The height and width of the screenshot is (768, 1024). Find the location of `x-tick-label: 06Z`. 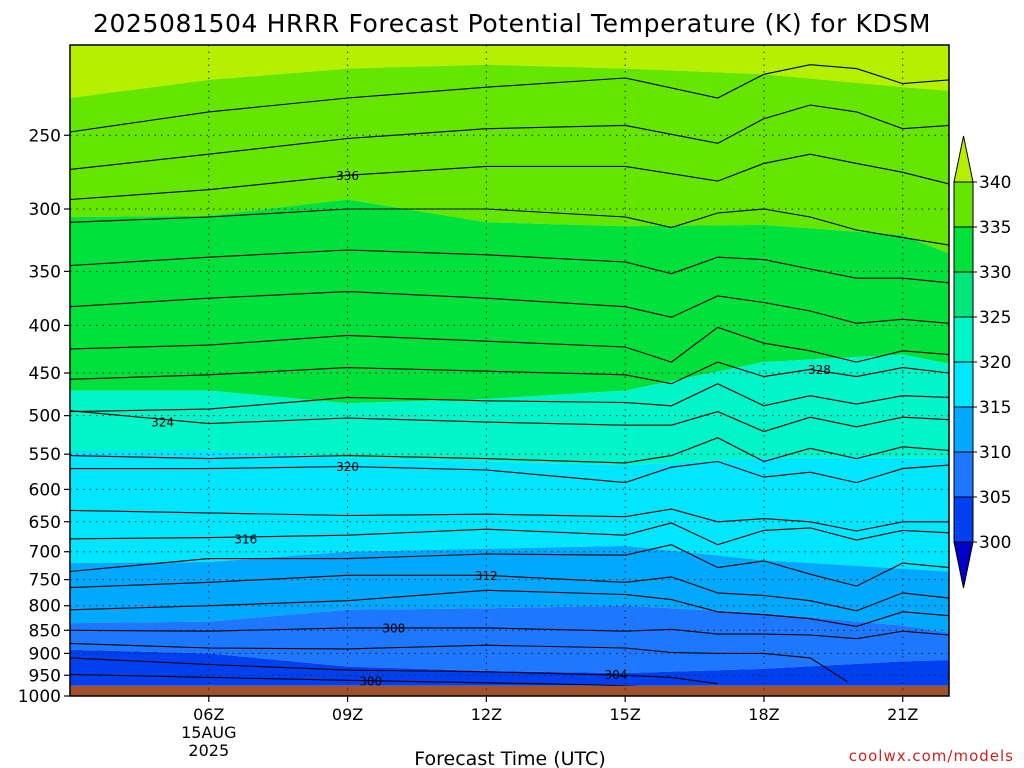

x-tick-label: 06Z is located at coordinates (208, 714).